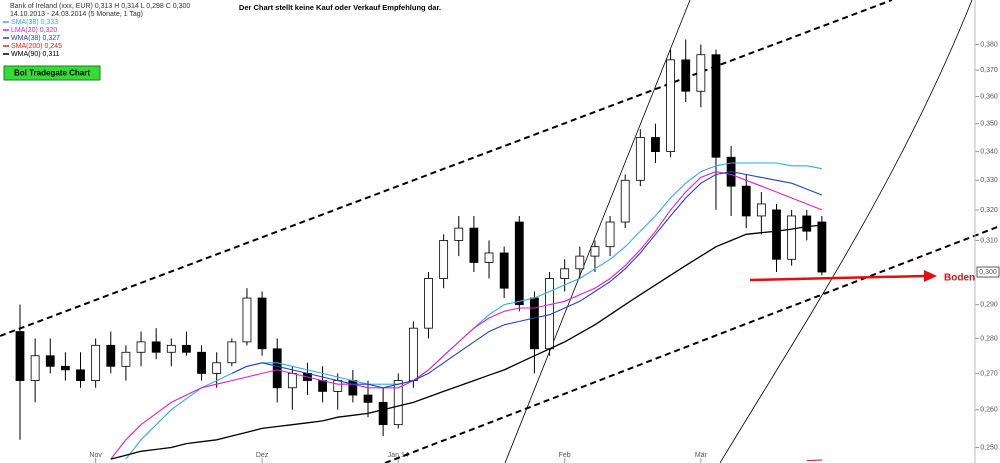  I want to click on ma-line, so click(814, 460).